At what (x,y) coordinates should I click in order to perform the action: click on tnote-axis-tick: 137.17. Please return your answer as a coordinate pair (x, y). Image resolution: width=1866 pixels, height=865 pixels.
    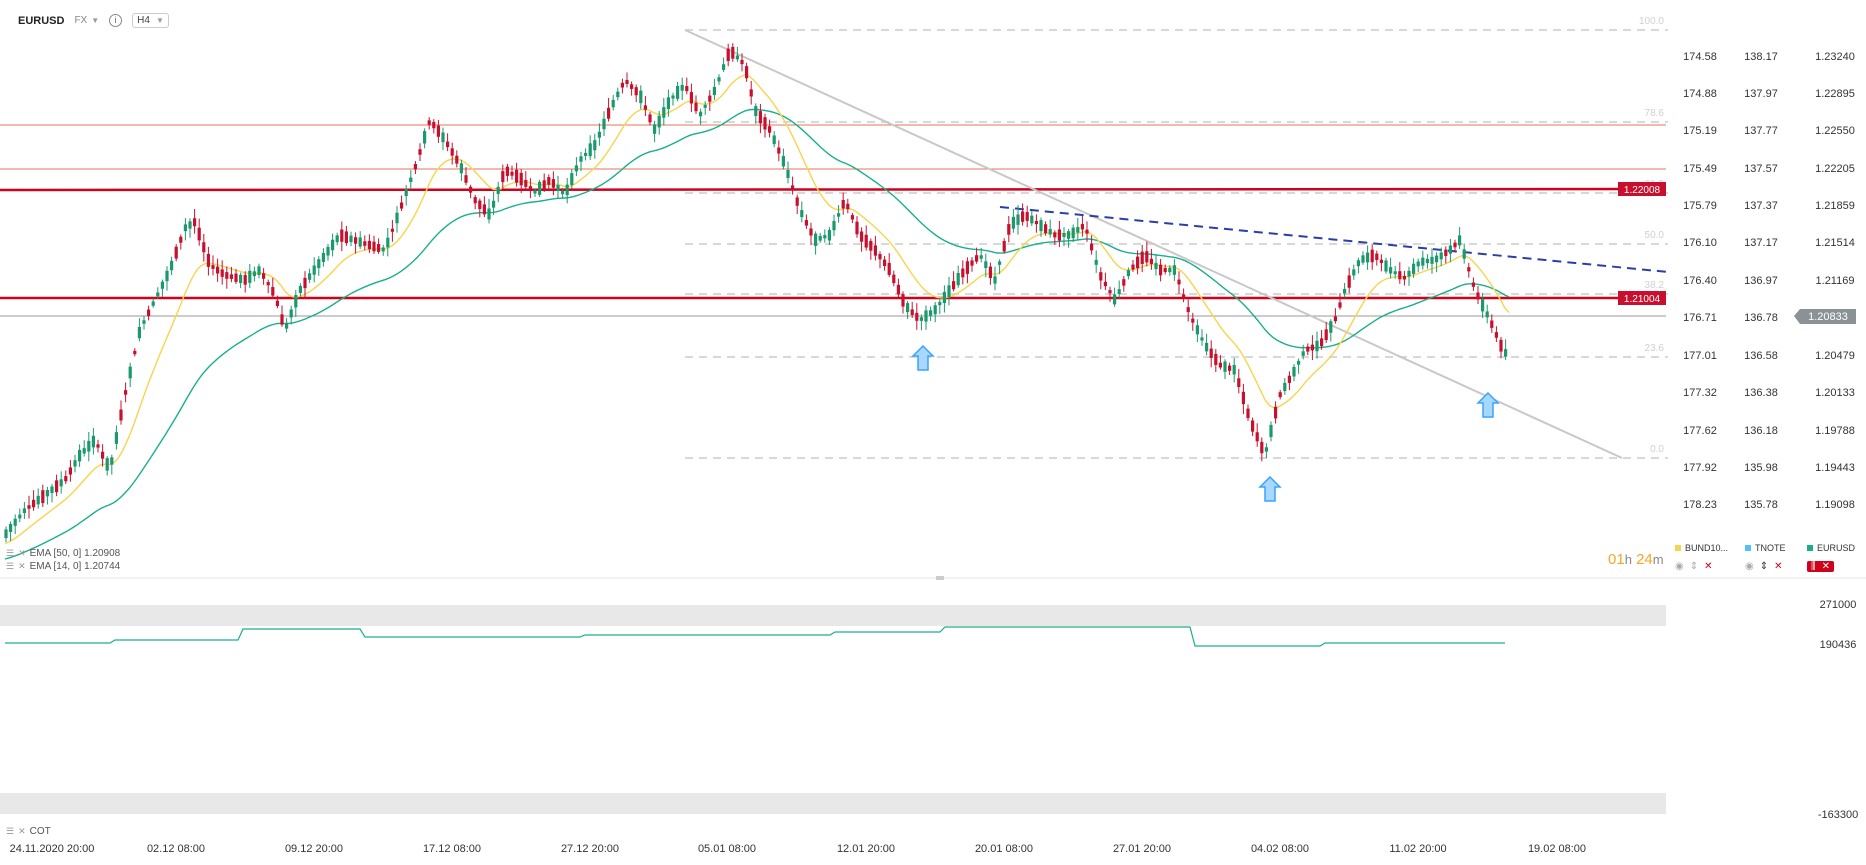
    Looking at the image, I should click on (1761, 243).